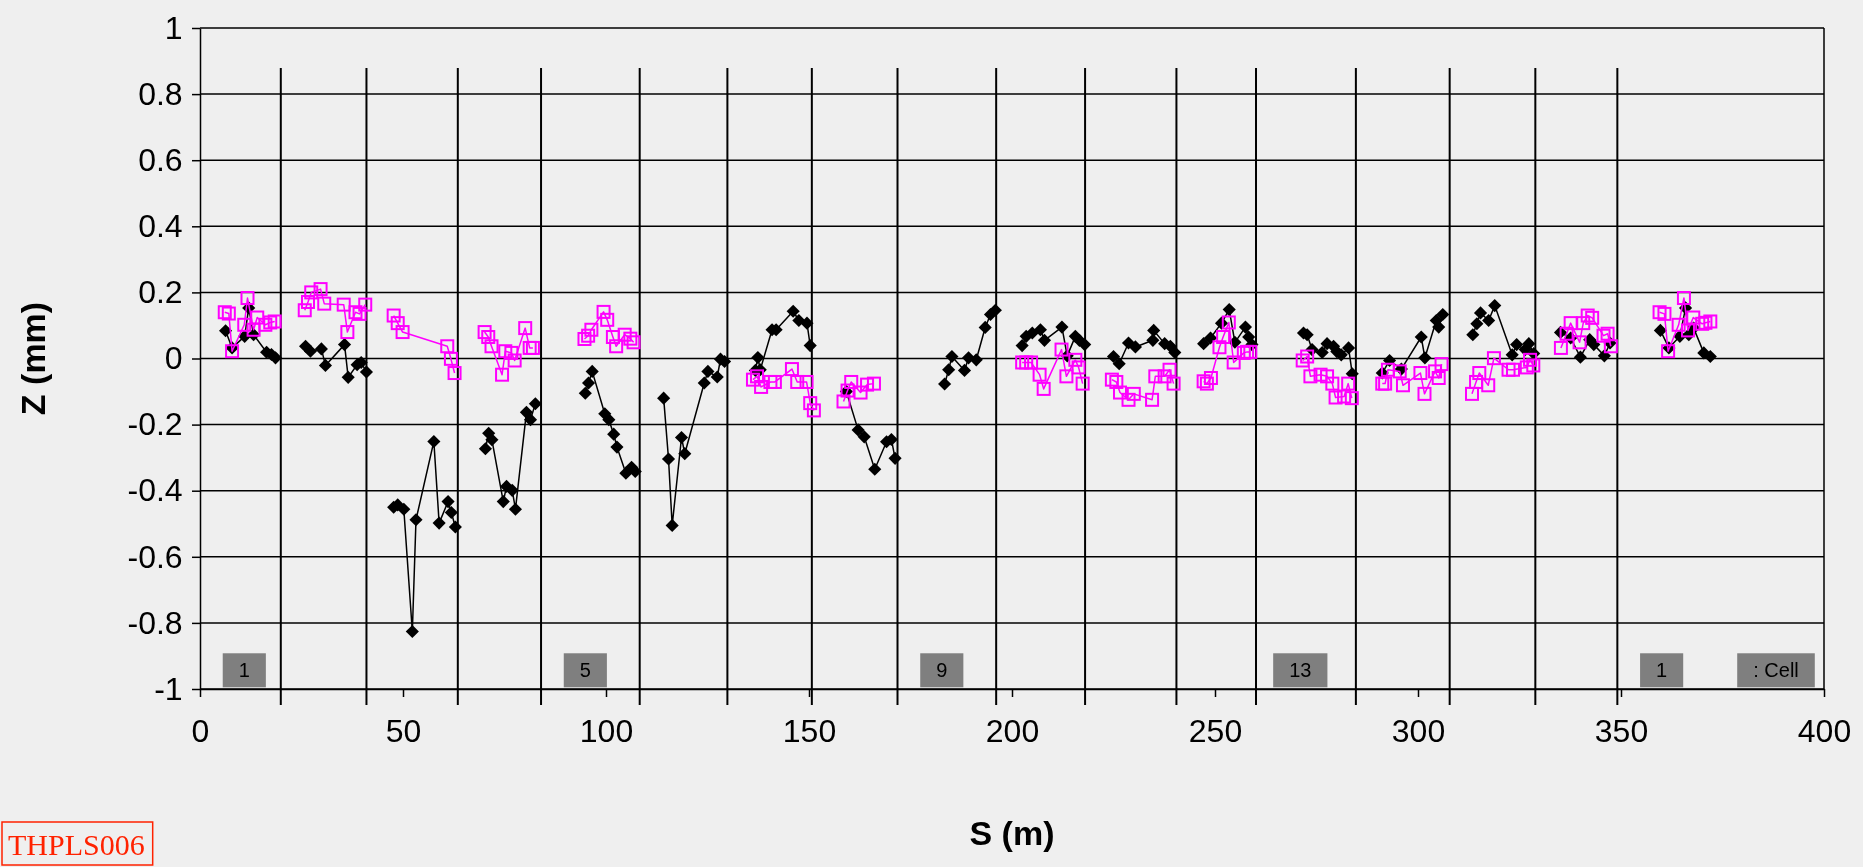 The image size is (1863, 867). What do you see at coordinates (173, 27) in the screenshot?
I see `y-tick-label: 1` at bounding box center [173, 27].